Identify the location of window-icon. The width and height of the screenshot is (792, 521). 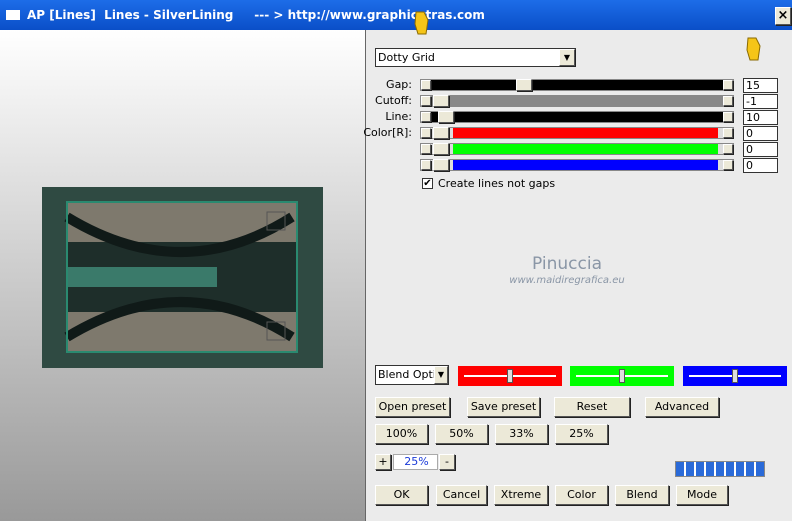
(13, 15).